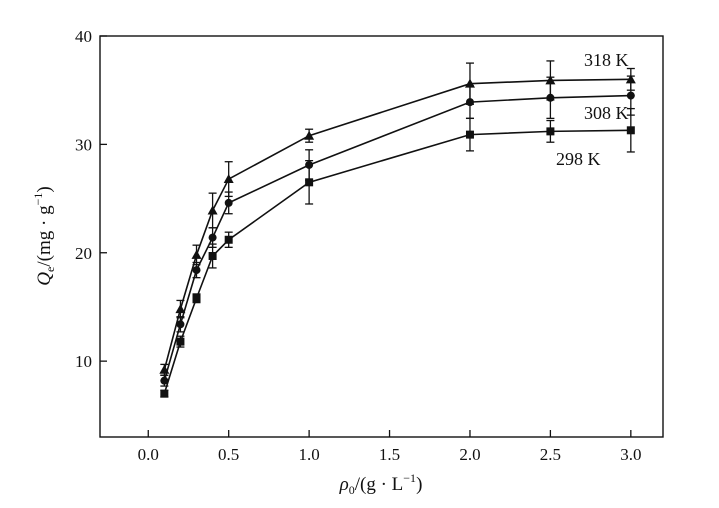  What do you see at coordinates (469, 454) in the screenshot?
I see `x-tick-label: 2.0` at bounding box center [469, 454].